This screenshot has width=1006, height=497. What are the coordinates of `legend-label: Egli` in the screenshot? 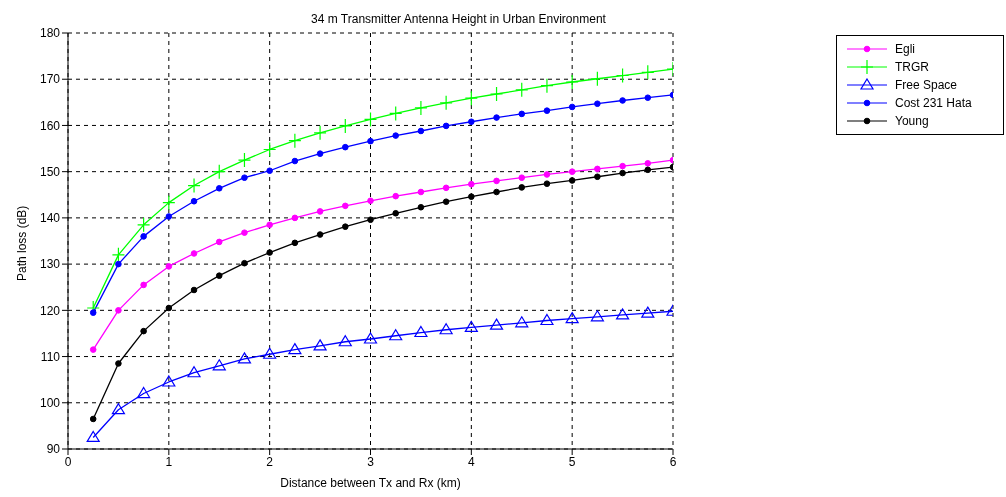 It's located at (905, 49).